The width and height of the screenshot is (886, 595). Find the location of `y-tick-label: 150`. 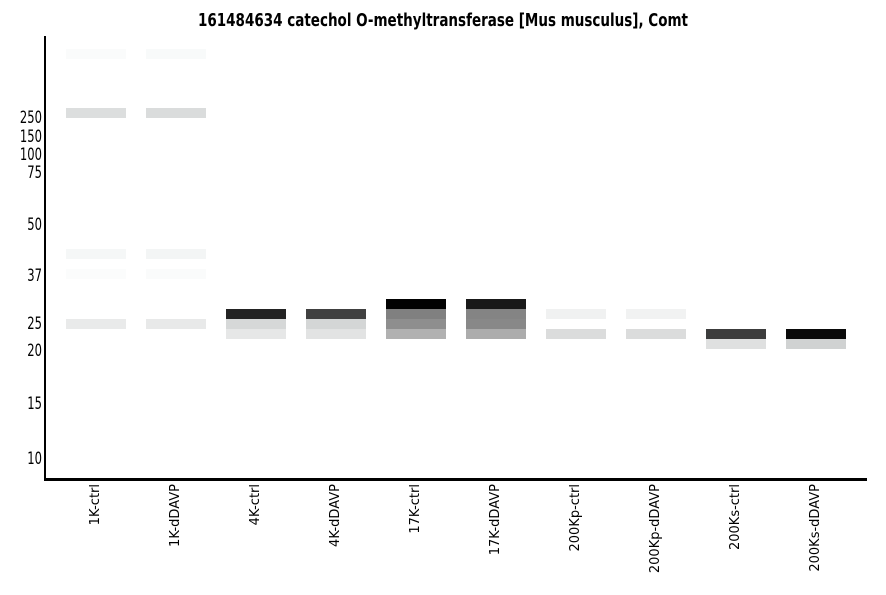

y-tick-label: 150 is located at coordinates (30, 137).